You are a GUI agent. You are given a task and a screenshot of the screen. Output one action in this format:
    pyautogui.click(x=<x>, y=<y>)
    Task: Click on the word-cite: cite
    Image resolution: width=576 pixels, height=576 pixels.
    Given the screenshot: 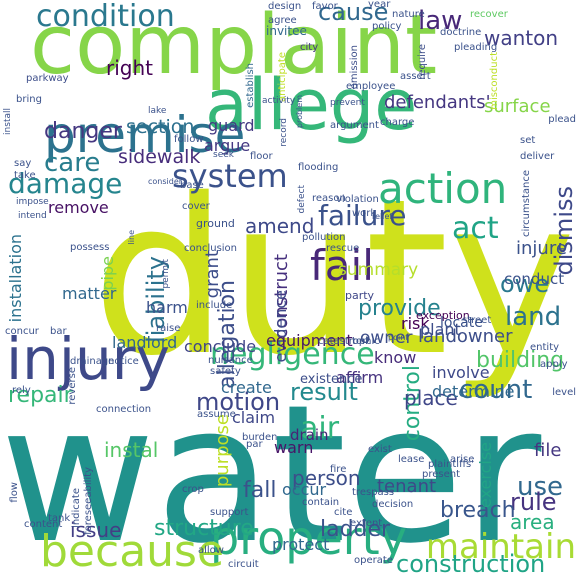 What is the action you would take?
    pyautogui.click(x=343, y=512)
    